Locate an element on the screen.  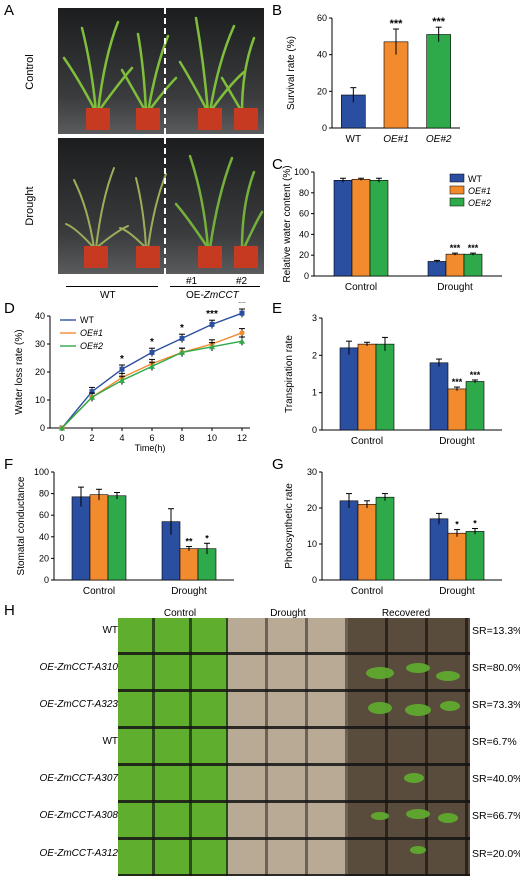
b-ytick-label-0: 0 is located at coordinates (324, 128).